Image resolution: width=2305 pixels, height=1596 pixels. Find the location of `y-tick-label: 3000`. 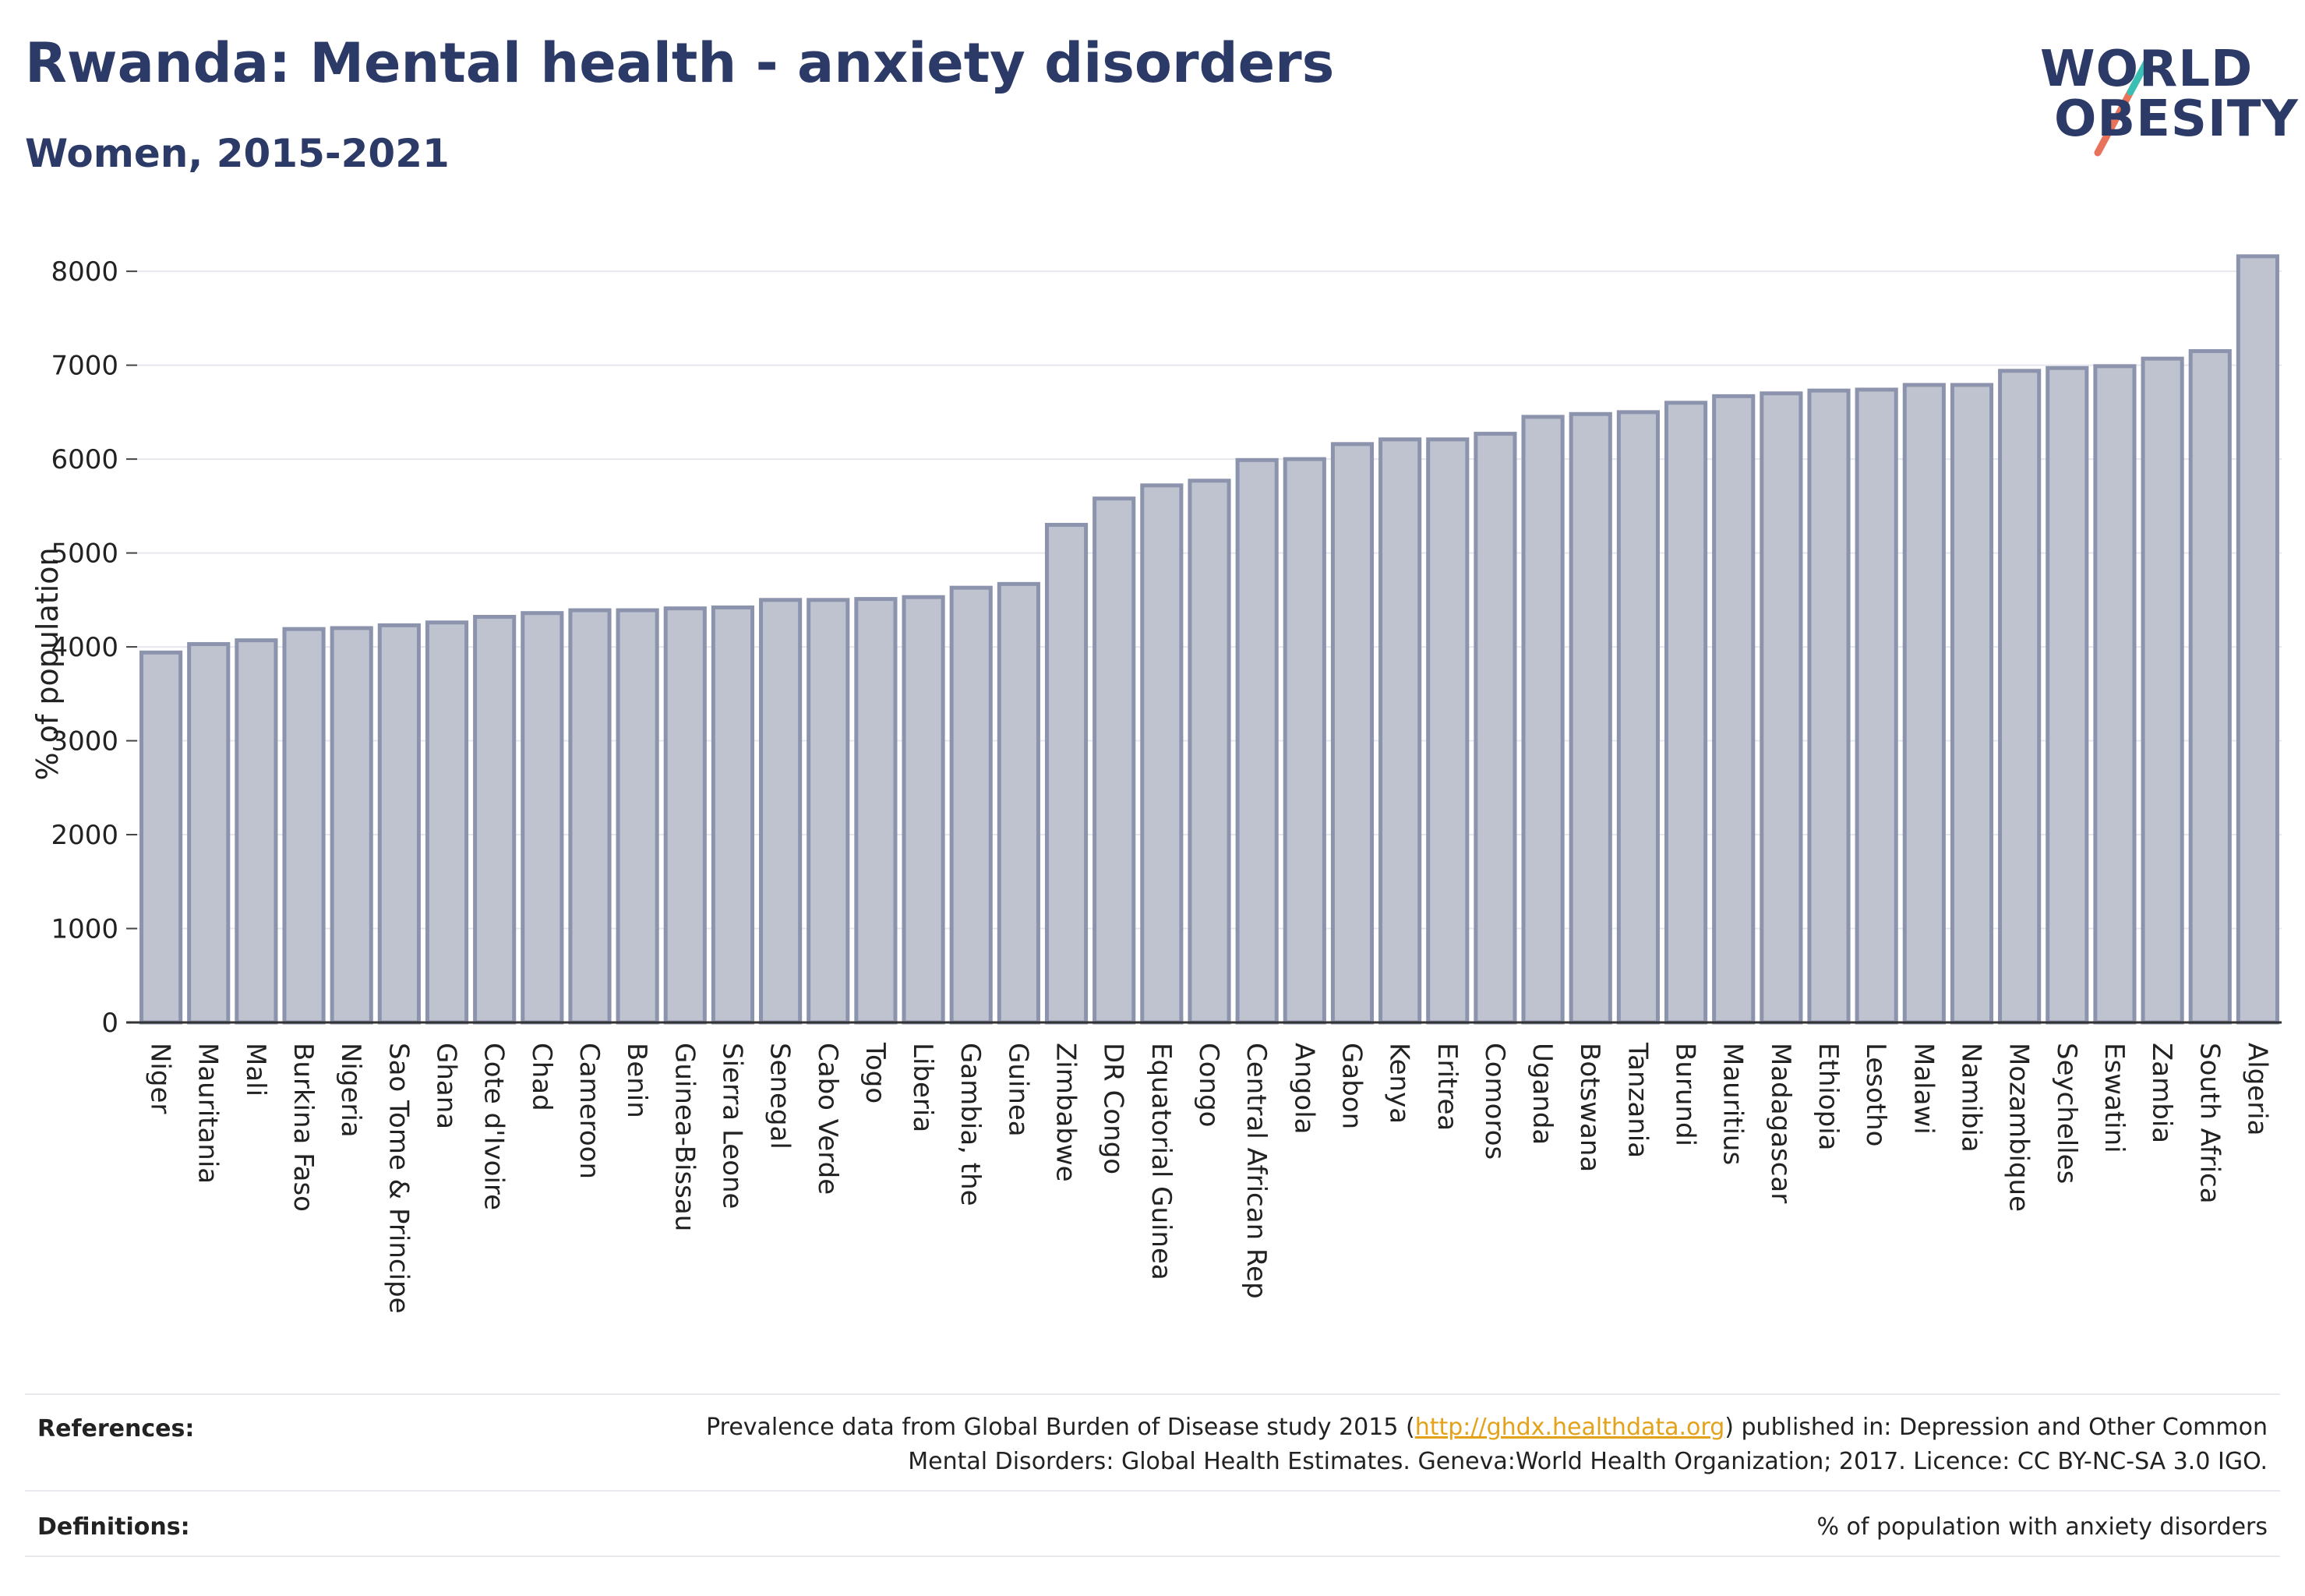

y-tick-label: 3000 is located at coordinates (84, 741).